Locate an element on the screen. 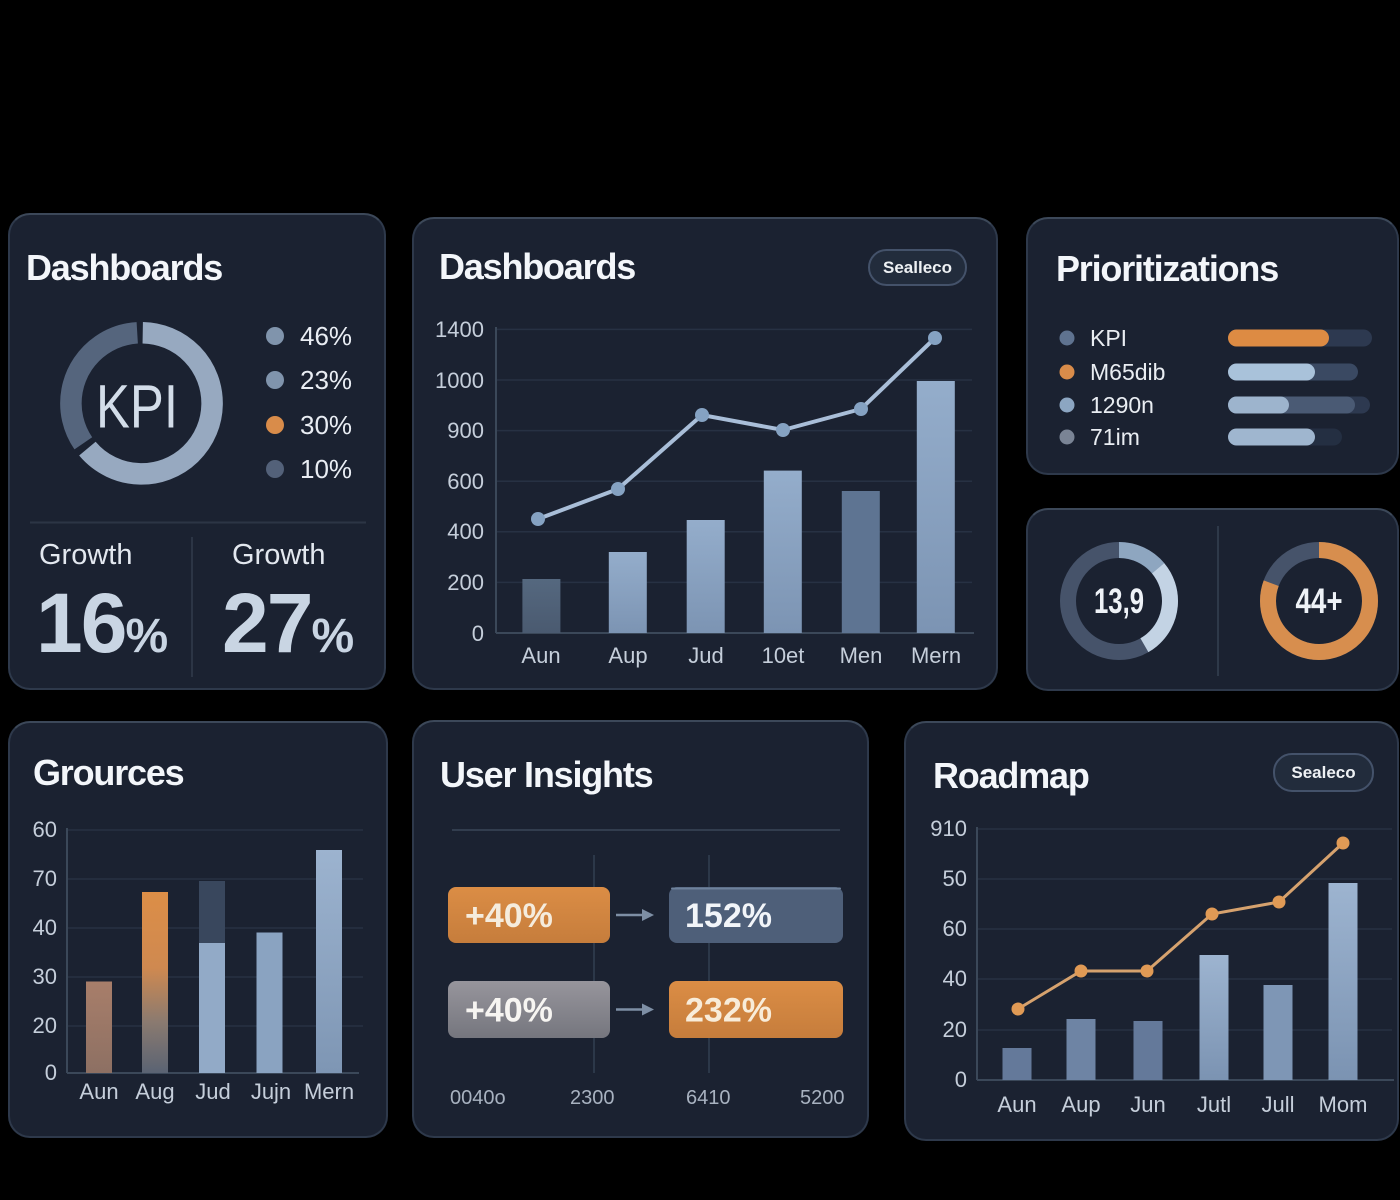  svg-text: 1290n is located at coordinates (1122, 405).